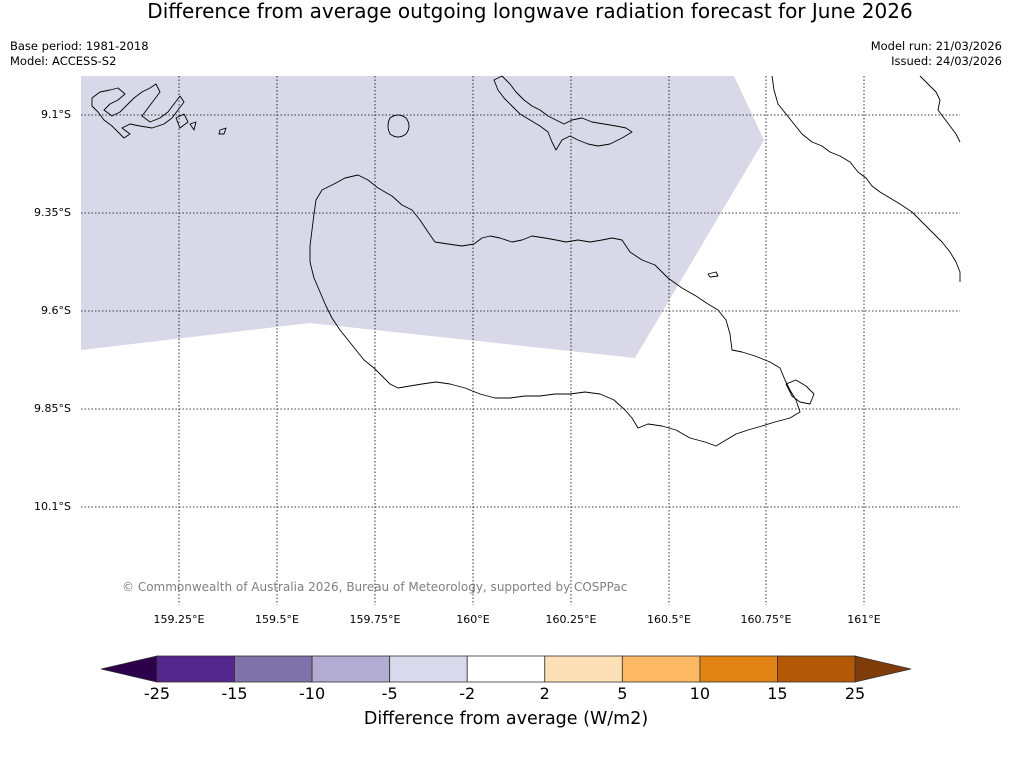  What do you see at coordinates (936, 46) in the screenshot?
I see `model-run-text: Model run: 21/03/2026` at bounding box center [936, 46].